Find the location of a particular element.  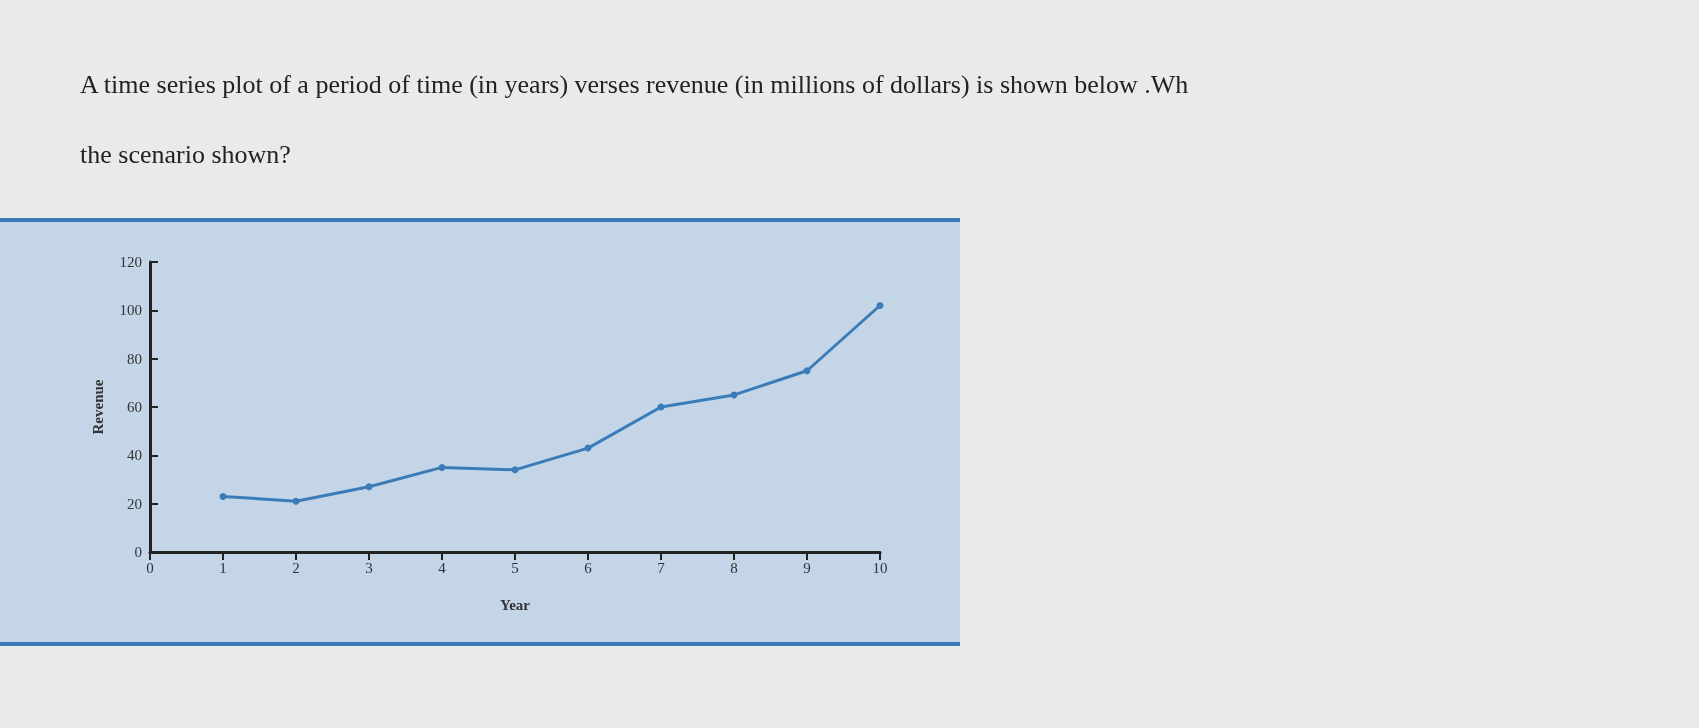

x-tick-label: 5 is located at coordinates (515, 567).